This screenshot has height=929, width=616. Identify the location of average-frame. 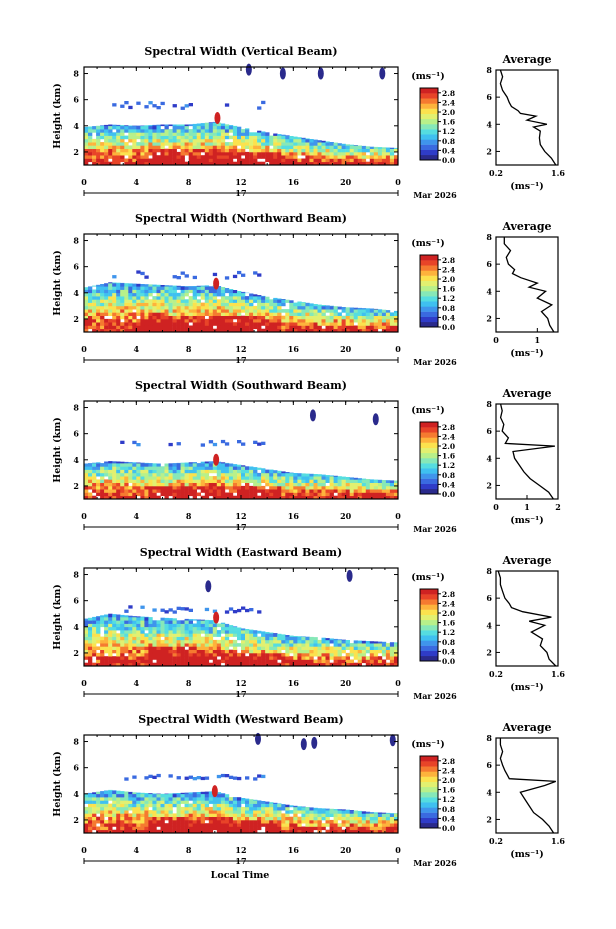
(527, 117).